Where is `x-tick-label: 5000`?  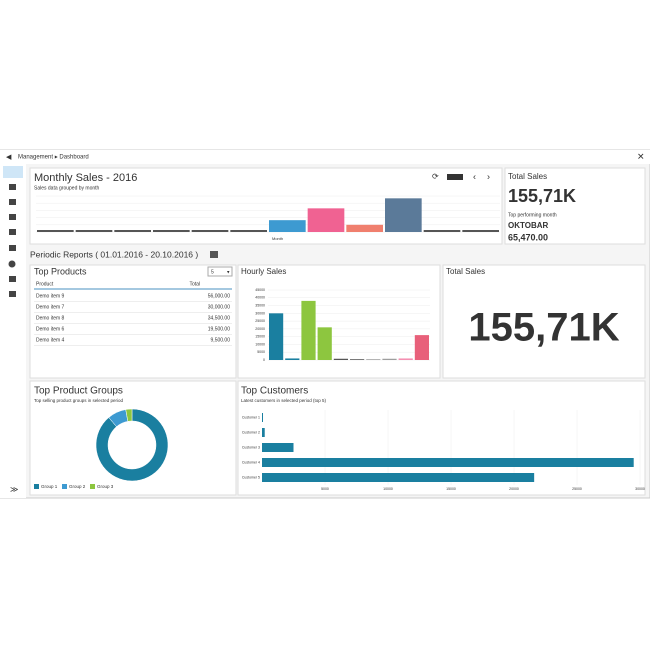 x-tick-label: 5000 is located at coordinates (325, 489).